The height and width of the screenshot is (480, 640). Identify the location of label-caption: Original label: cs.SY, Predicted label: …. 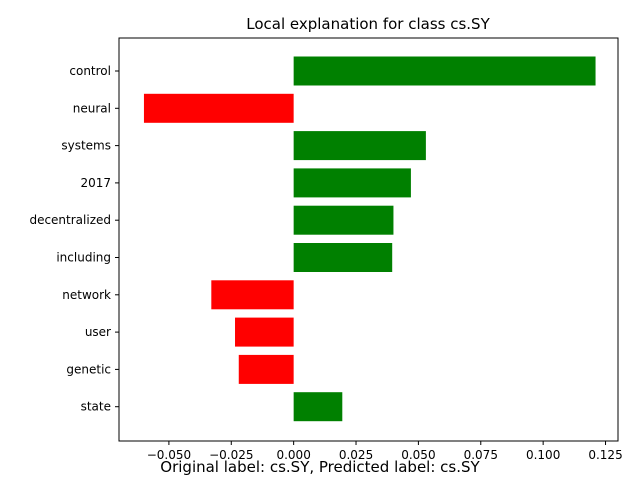
(320, 467).